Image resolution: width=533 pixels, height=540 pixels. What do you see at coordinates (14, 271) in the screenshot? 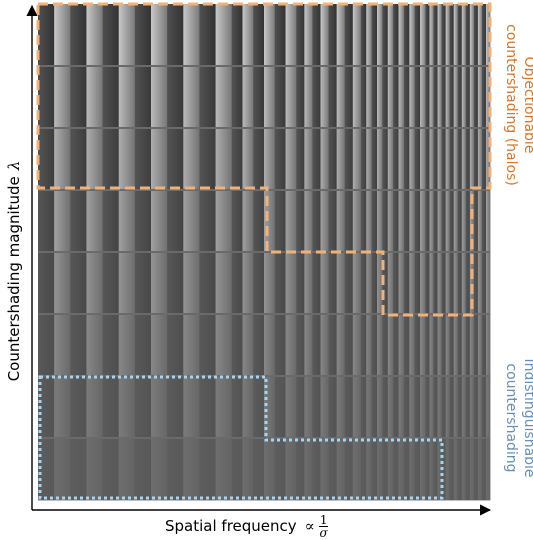
I see `y-axis-label: Countershading magnitude λ` at bounding box center [14, 271].